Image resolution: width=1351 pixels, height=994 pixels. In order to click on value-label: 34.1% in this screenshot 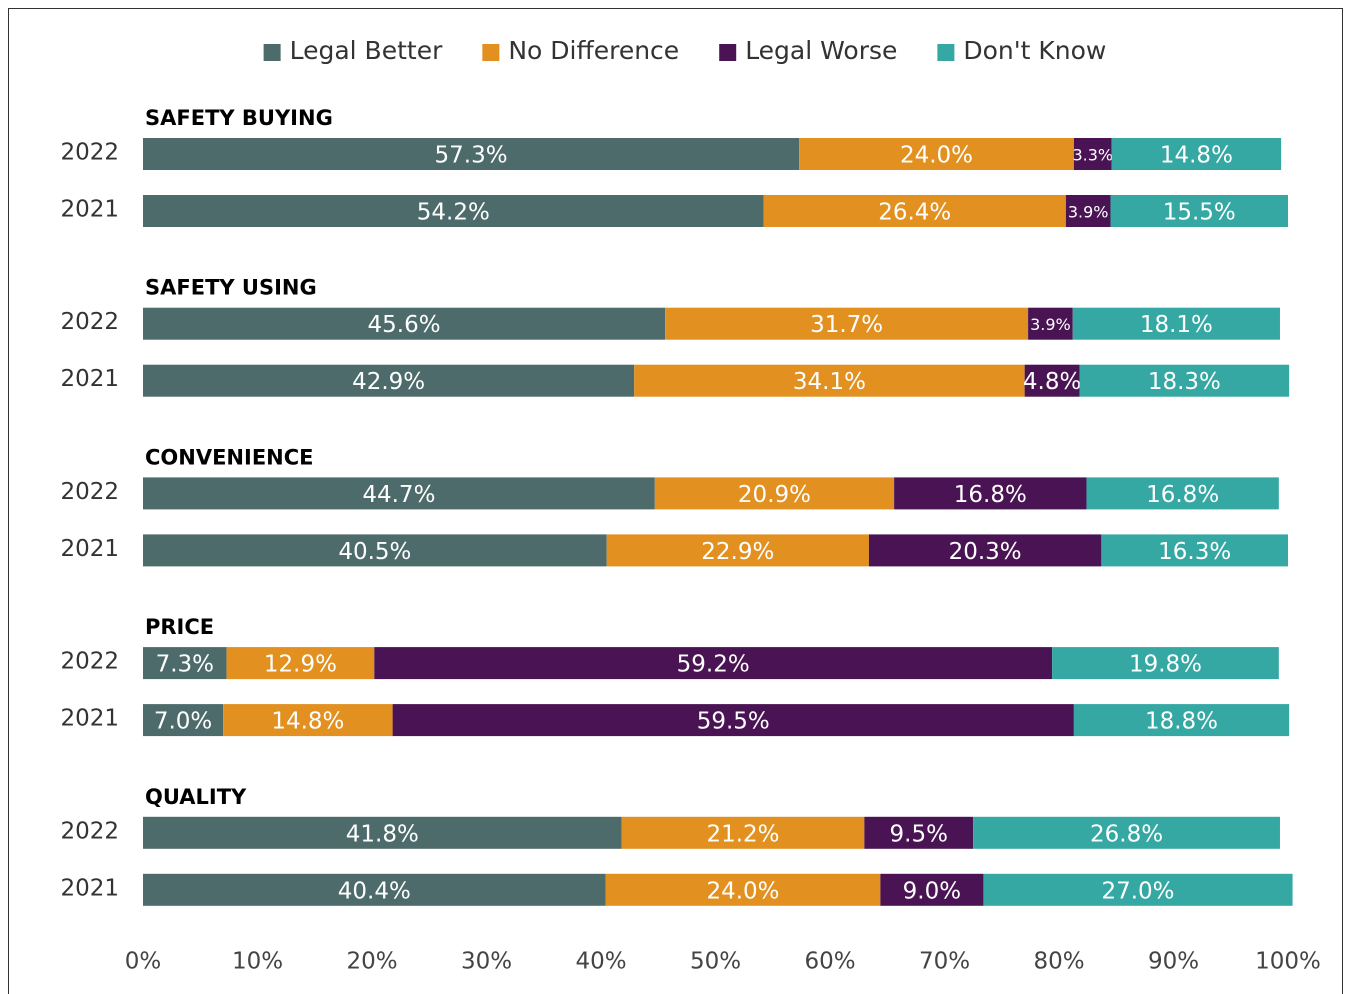, I will do `click(829, 382)`.